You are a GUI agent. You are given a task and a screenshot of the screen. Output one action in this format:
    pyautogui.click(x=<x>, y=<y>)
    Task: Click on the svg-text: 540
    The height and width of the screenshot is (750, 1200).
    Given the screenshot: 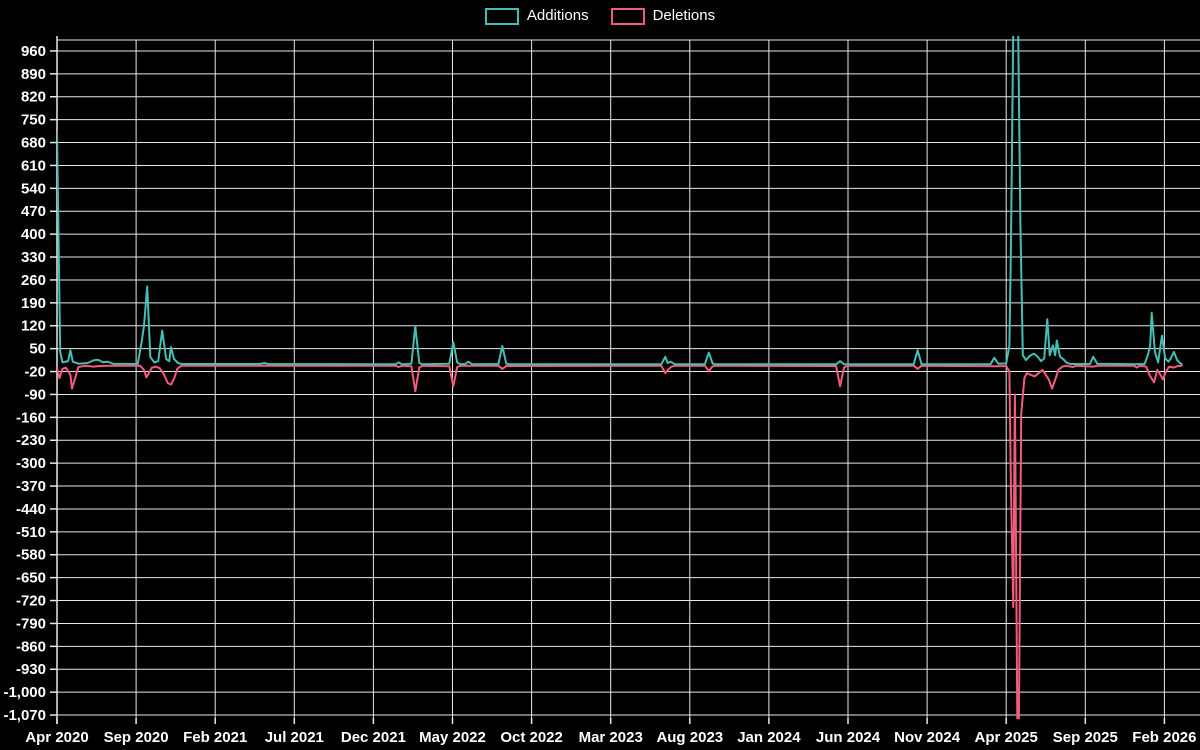 What is the action you would take?
    pyautogui.click(x=33, y=188)
    